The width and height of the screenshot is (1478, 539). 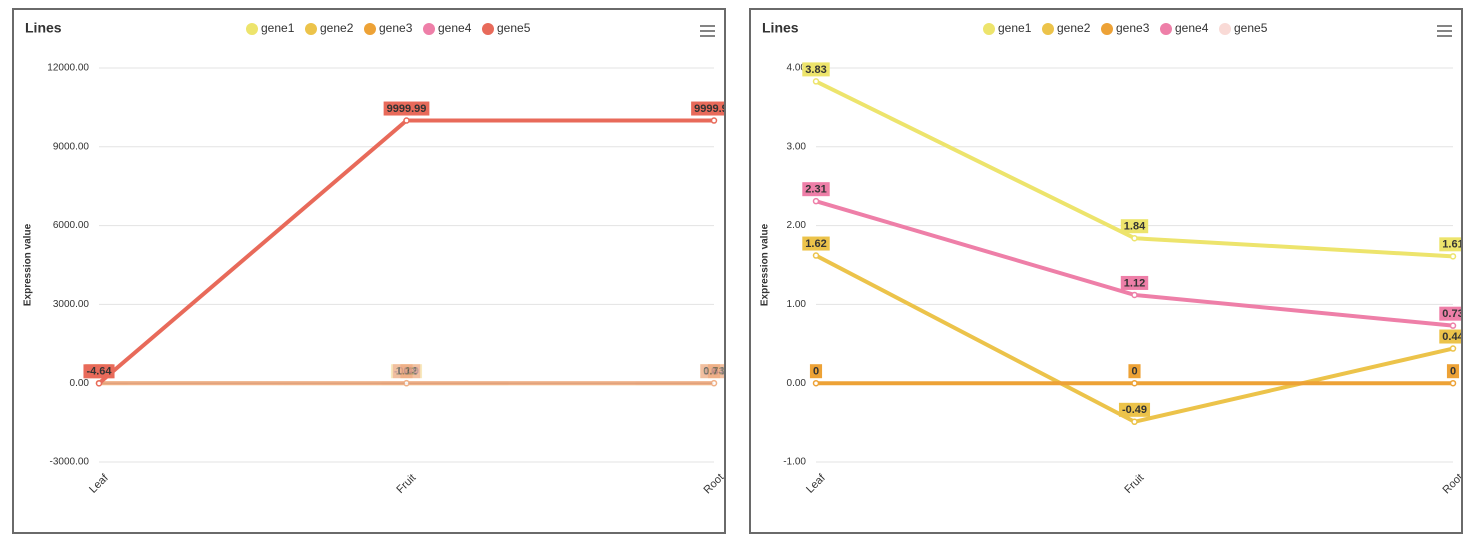 I want to click on y-tick-label: -3000.00, so click(x=70, y=462).